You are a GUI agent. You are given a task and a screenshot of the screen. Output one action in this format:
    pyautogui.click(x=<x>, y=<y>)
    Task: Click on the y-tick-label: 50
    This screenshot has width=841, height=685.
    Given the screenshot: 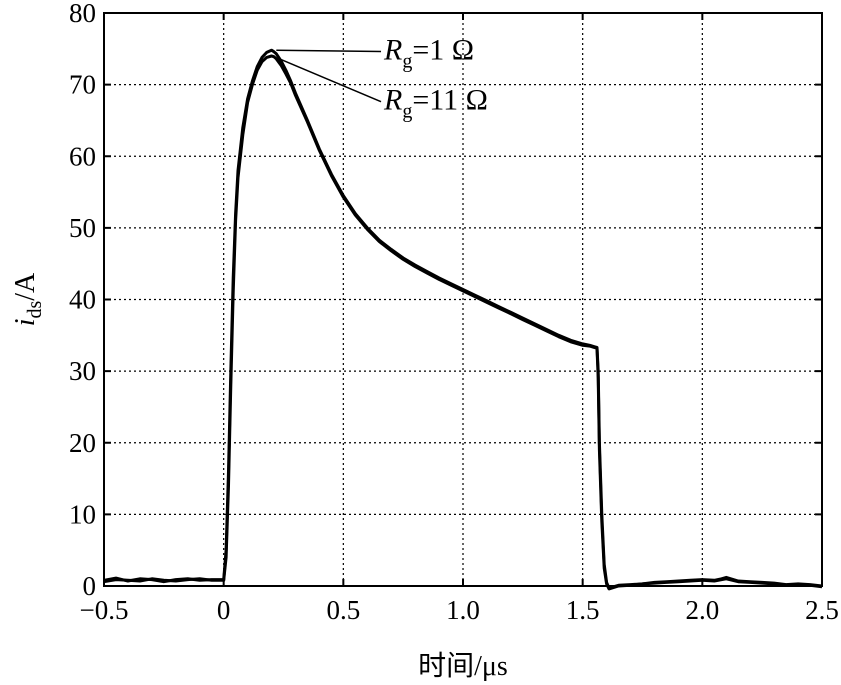 What is the action you would take?
    pyautogui.click(x=82, y=228)
    